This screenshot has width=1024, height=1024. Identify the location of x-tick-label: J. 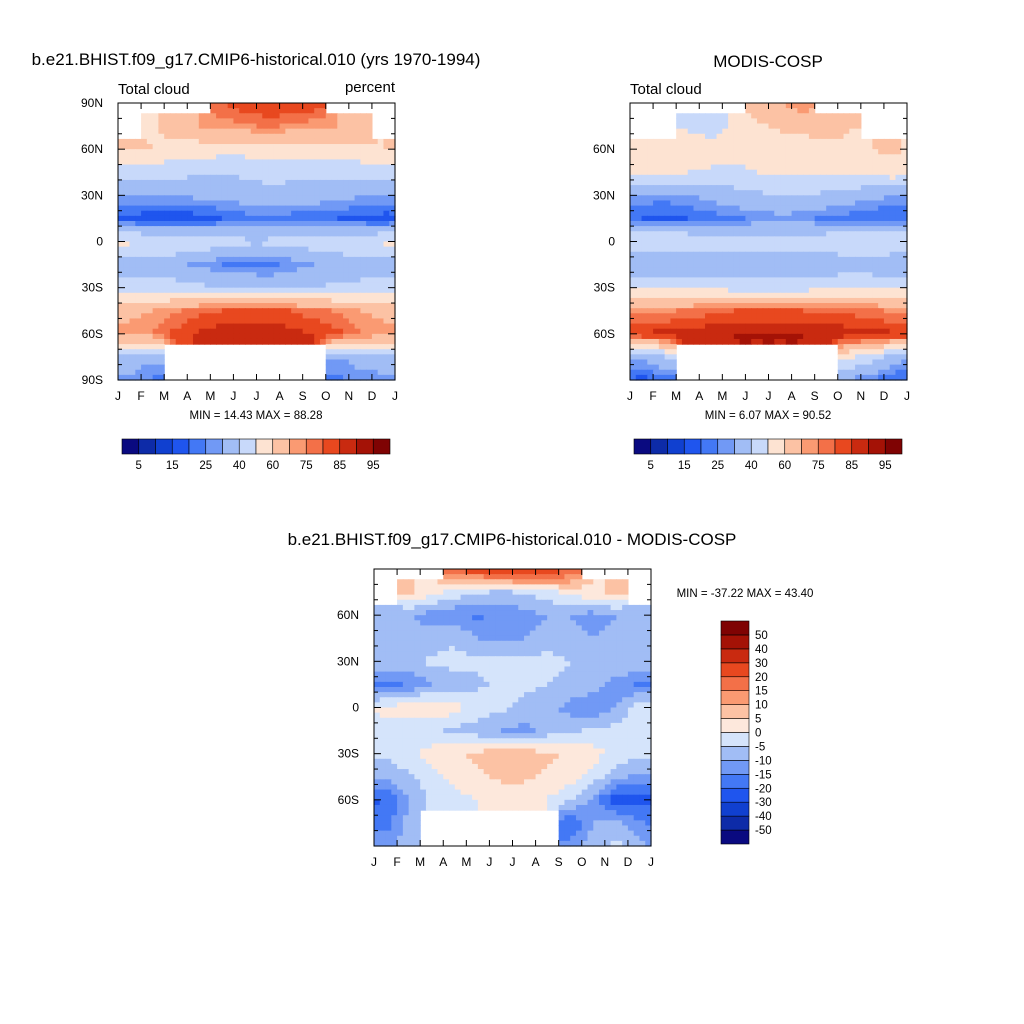
(118, 396).